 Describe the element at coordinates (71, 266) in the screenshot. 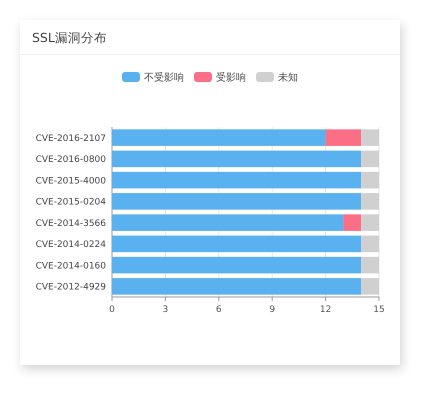

I see `y-tick-label: CVE-2014-0160` at that location.